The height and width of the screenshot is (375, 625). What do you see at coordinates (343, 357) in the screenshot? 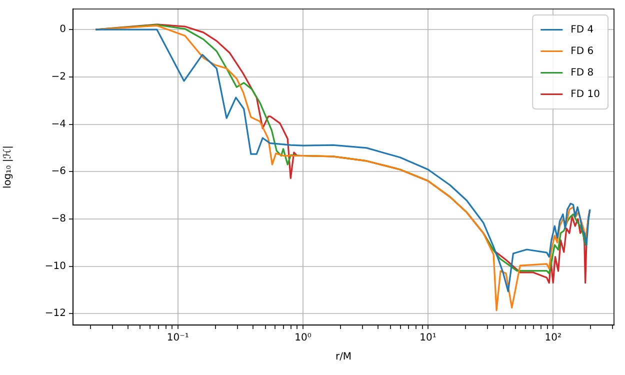
I see `x-axis-title: r/M` at bounding box center [343, 357].